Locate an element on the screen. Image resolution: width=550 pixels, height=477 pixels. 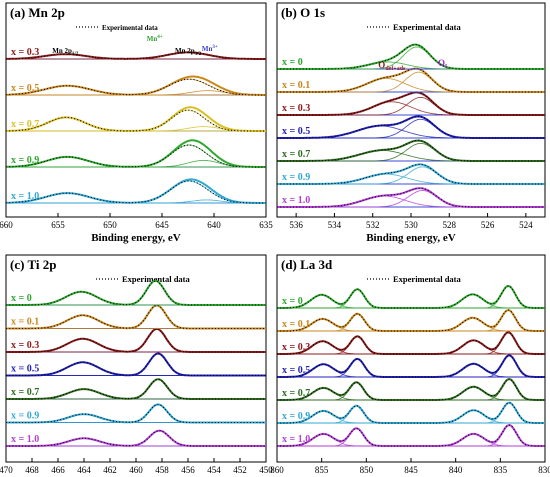
x-tick-label: 454 is located at coordinates (214, 470).